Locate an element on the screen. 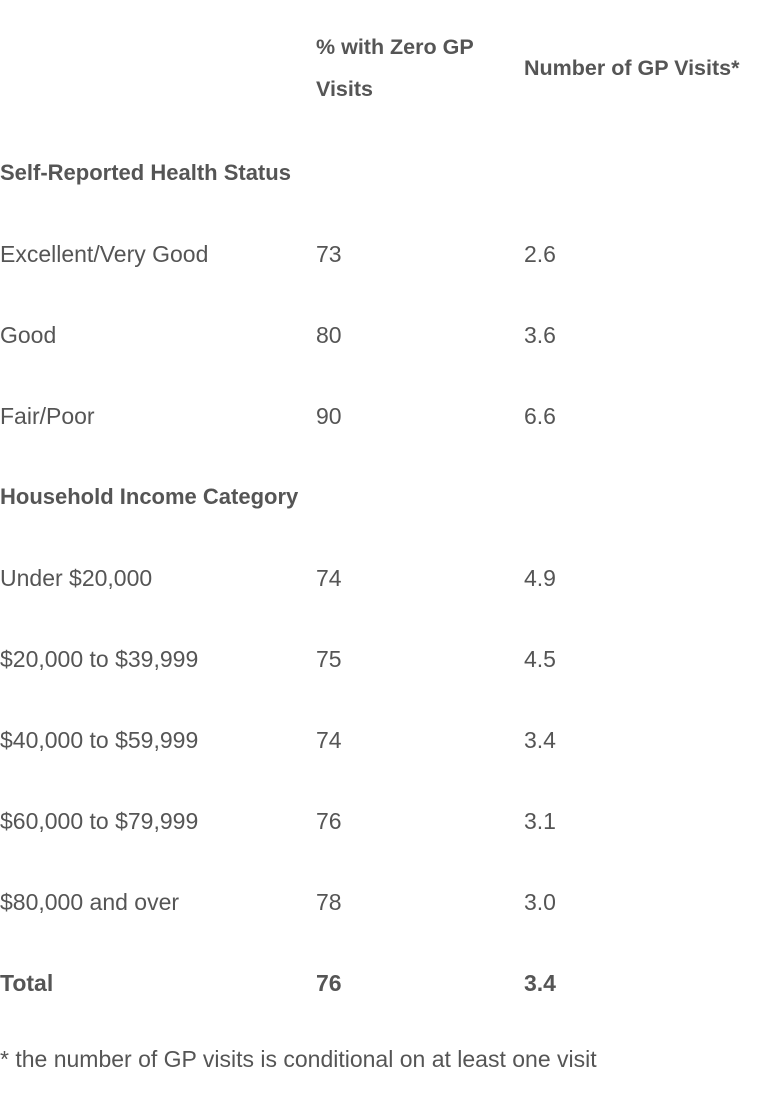 This screenshot has height=1096, width=782. row-label: Fair/Poor is located at coordinates (47, 415).